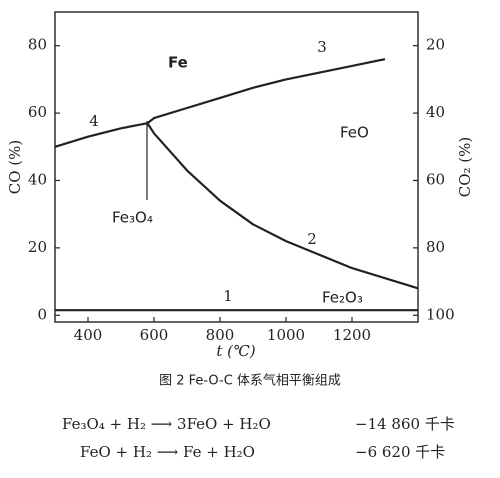 This screenshot has height=478, width=500. What do you see at coordinates (132, 218) in the screenshot?
I see `region-label: Fe₃O₄` at bounding box center [132, 218].